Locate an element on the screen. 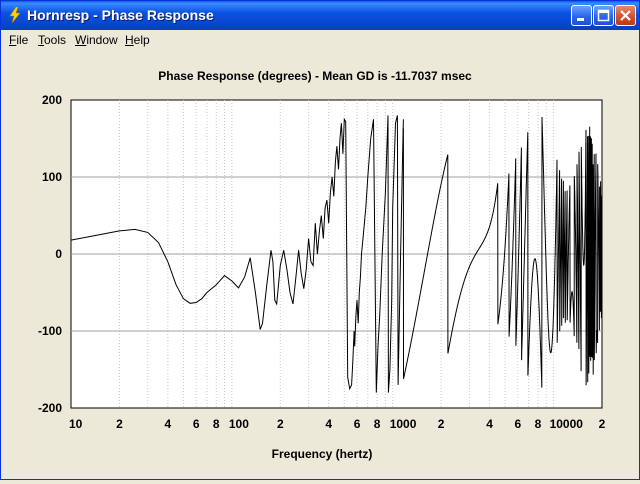  title-bar: Hornresp - Phase Response is located at coordinates (320, 15).